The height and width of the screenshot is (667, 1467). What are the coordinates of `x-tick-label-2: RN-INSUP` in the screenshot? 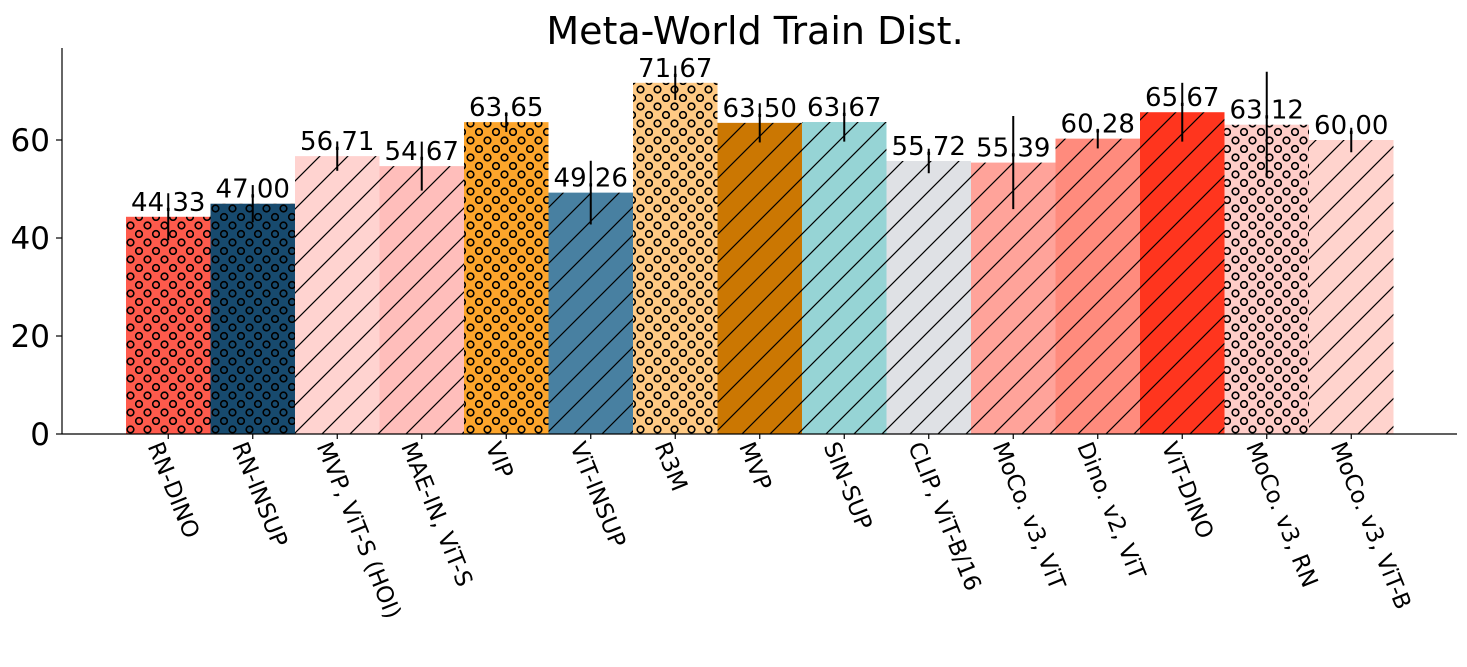 It's located at (259, 495).